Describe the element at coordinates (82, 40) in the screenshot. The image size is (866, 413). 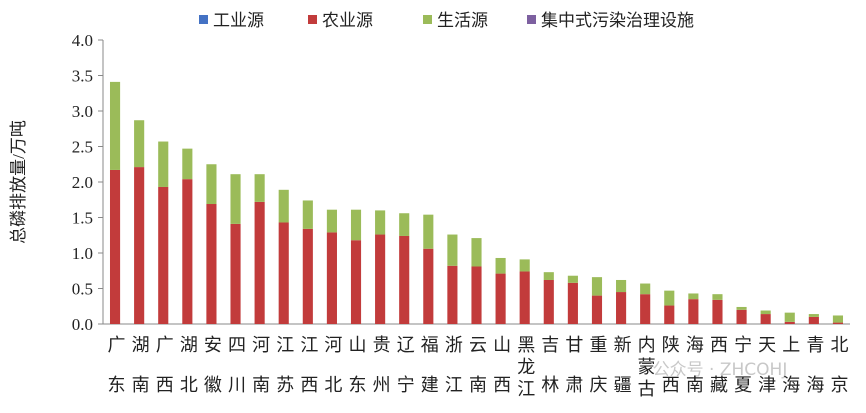
I see `y-tick-label: 4.0` at that location.